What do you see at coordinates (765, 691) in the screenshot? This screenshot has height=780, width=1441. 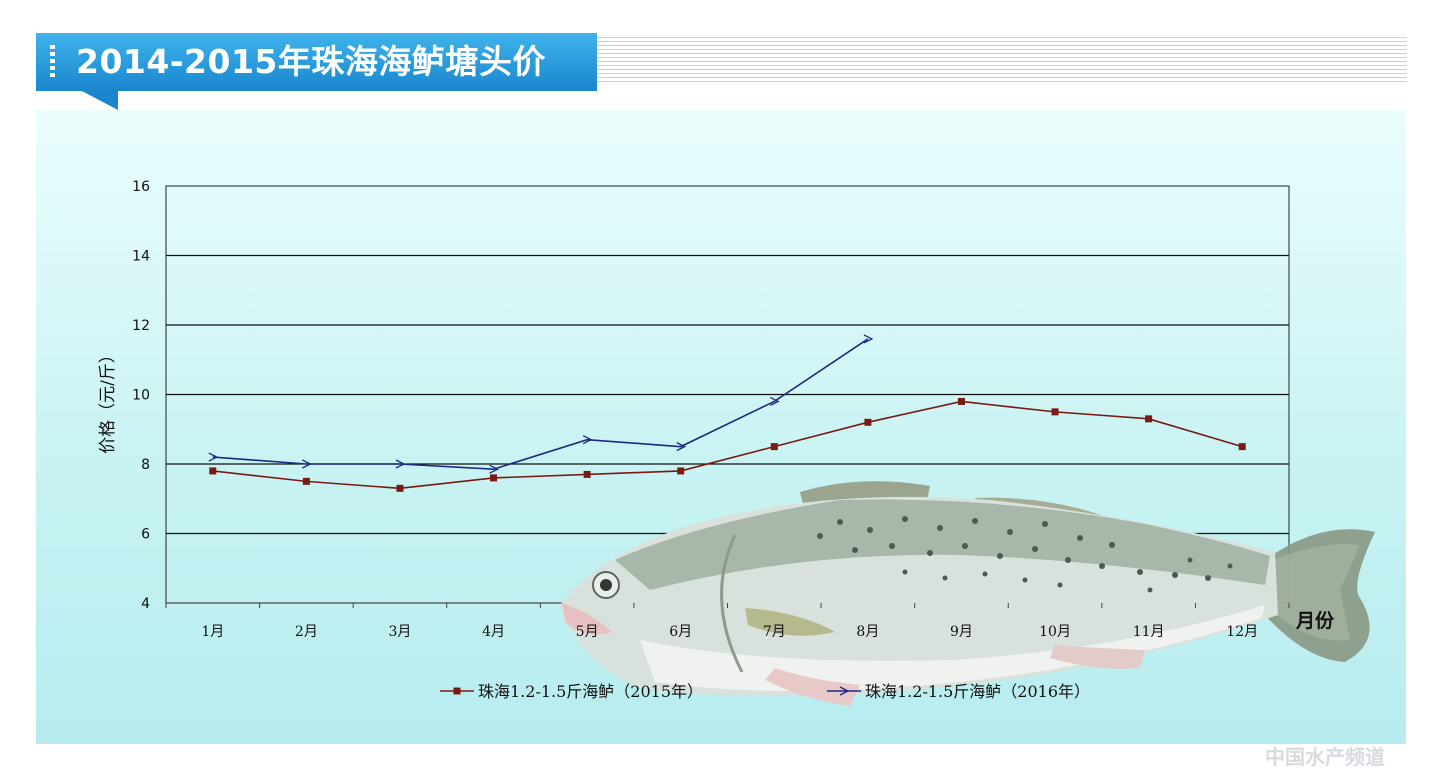 I see `legend-layer: 珠海1.2-1.5斤海鲈（2015年） 珠海1.2-1.5斤海鲈（2016年）` at bounding box center [765, 691].